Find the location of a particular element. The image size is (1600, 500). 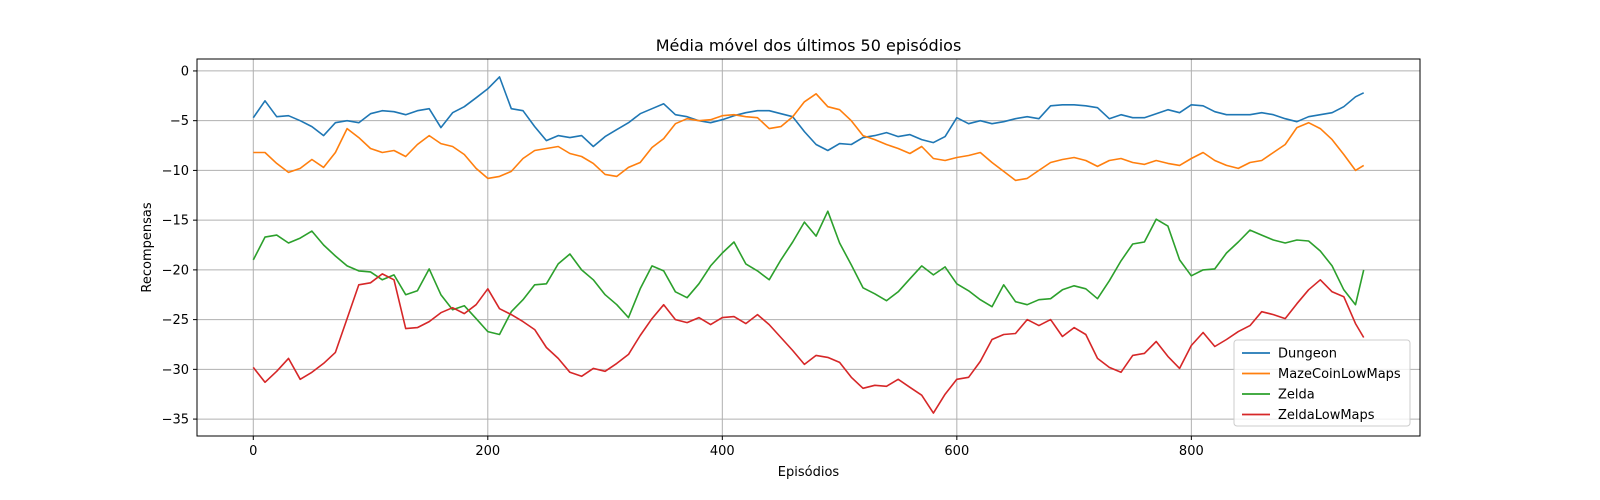

y-tick-label: −35 is located at coordinates (175, 420).